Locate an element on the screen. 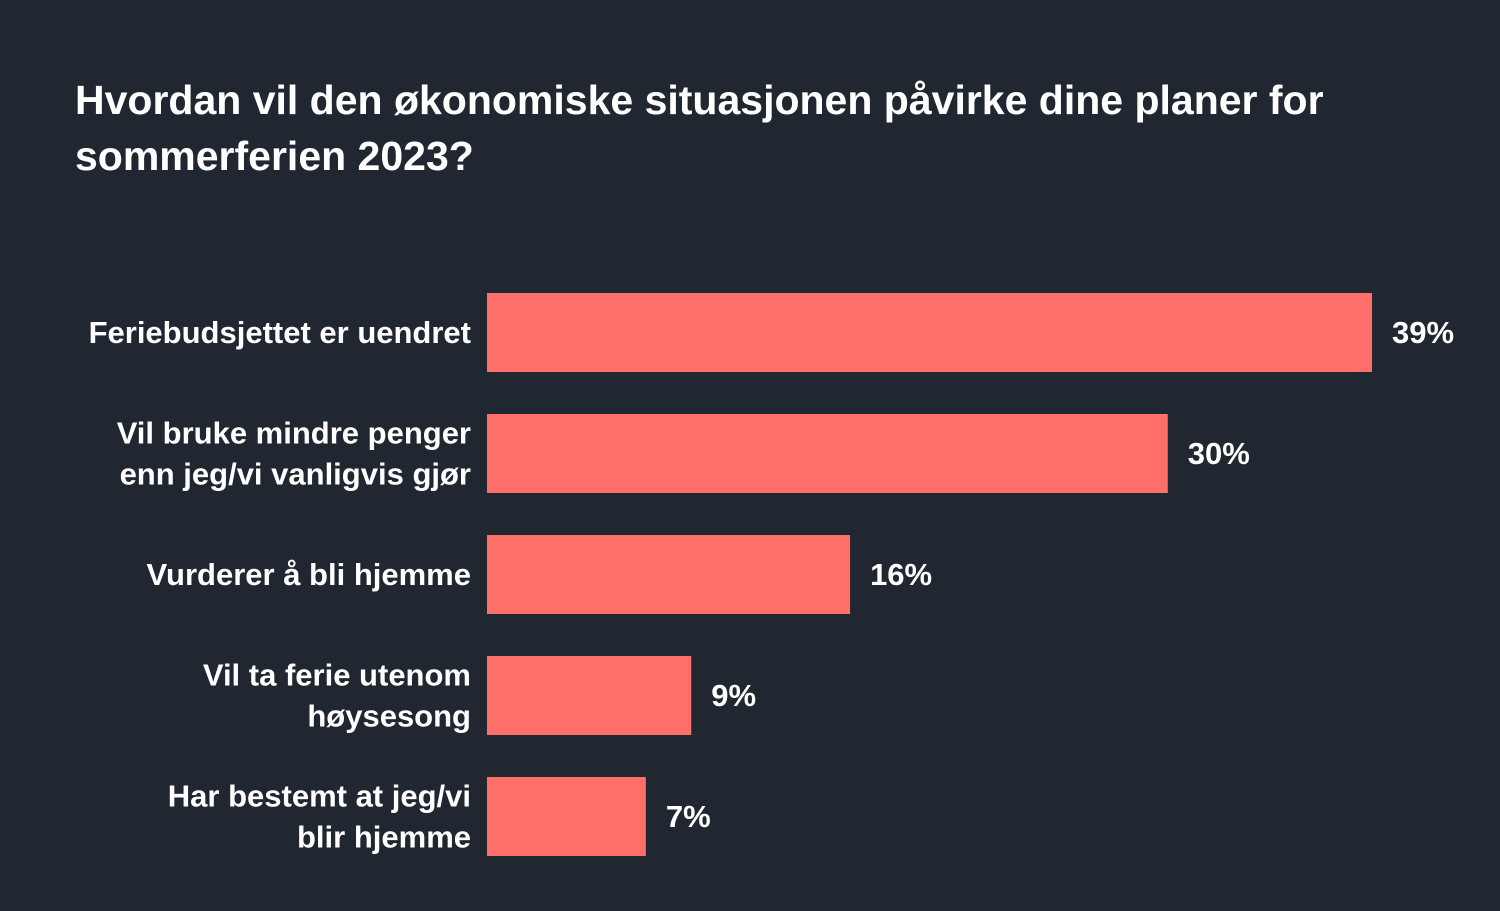 This screenshot has width=1500, height=911. category-label-4: Vil ta ferie utenom høysesong is located at coordinates (337, 696).